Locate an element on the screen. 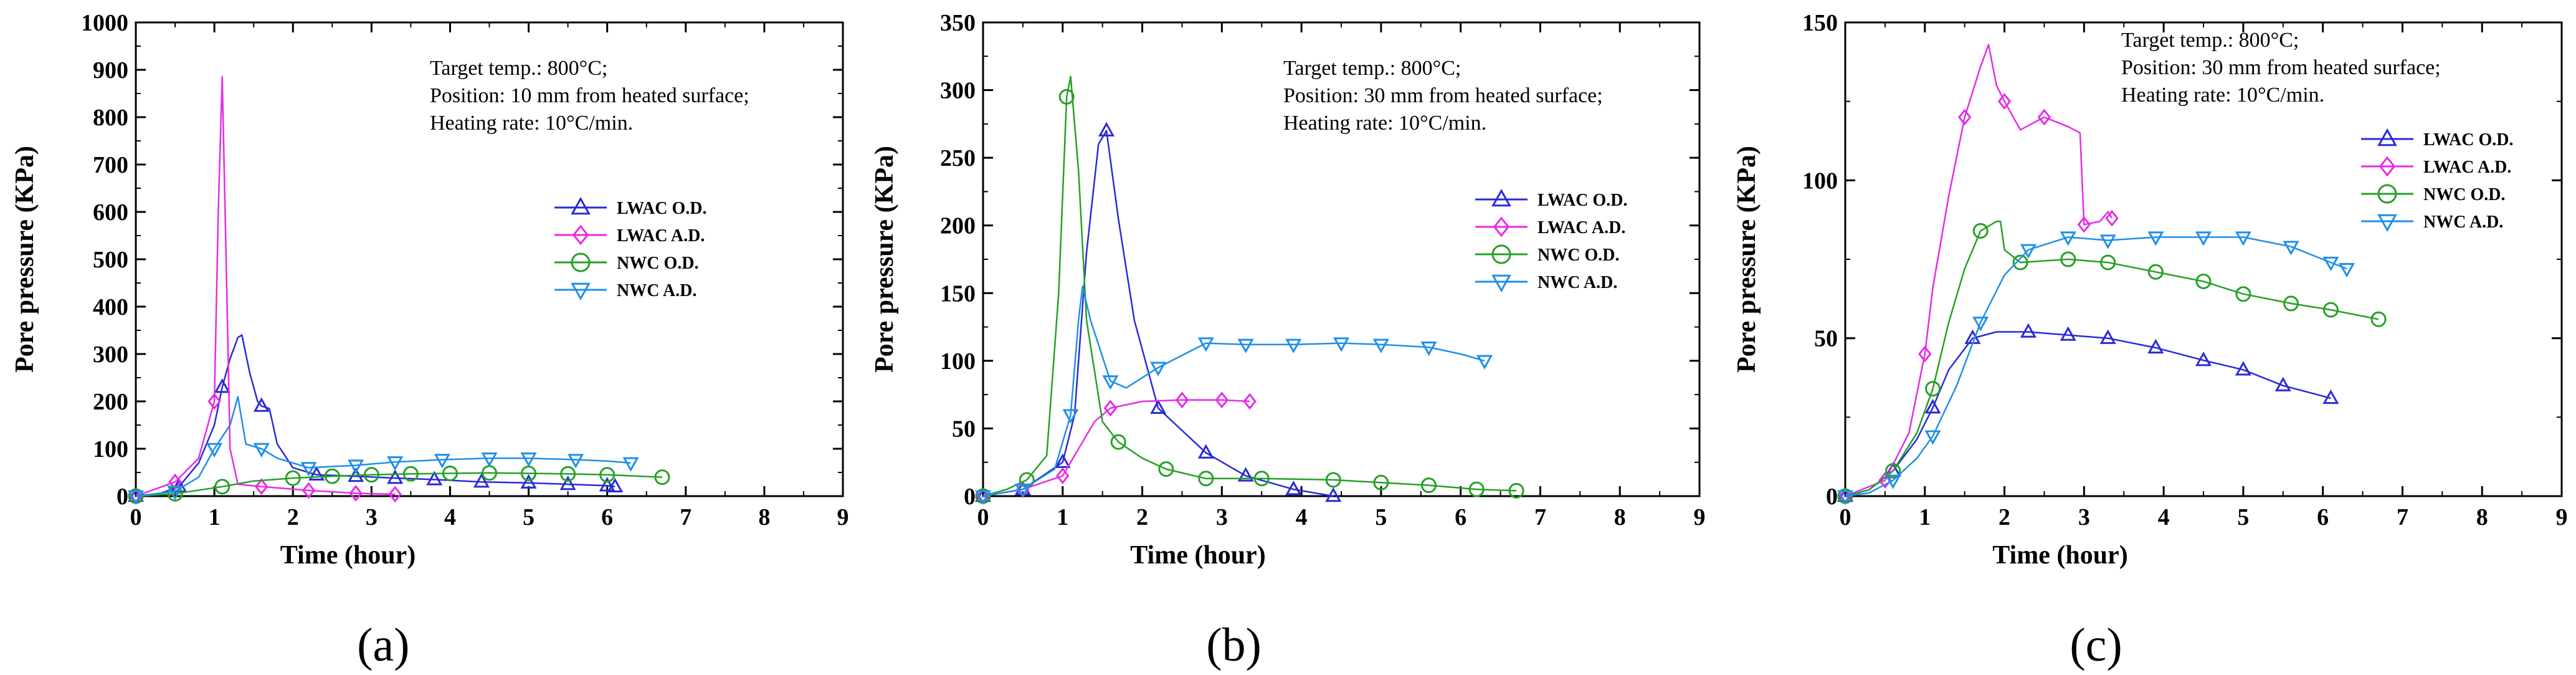  legend-label: NWC A.D. is located at coordinates (656, 290).